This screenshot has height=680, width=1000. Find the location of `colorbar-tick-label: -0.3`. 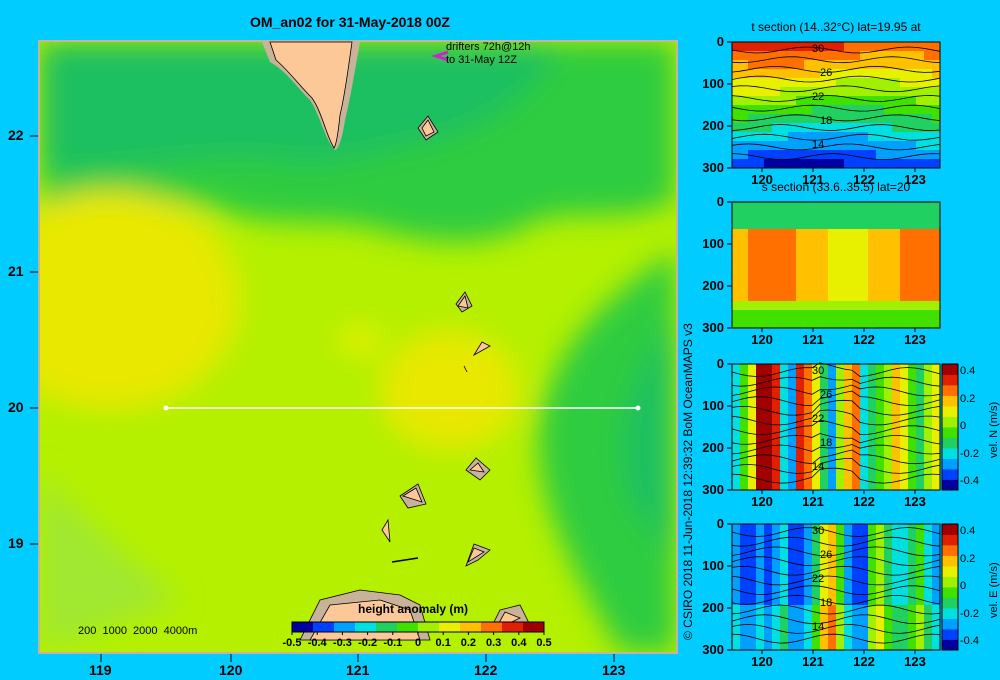

colorbar-tick-label: -0.3 is located at coordinates (342, 643).